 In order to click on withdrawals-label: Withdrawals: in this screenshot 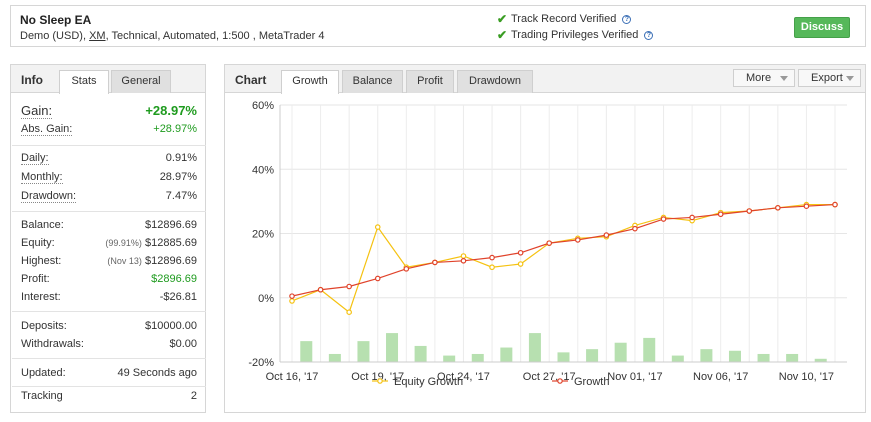, I will do `click(52, 344)`.